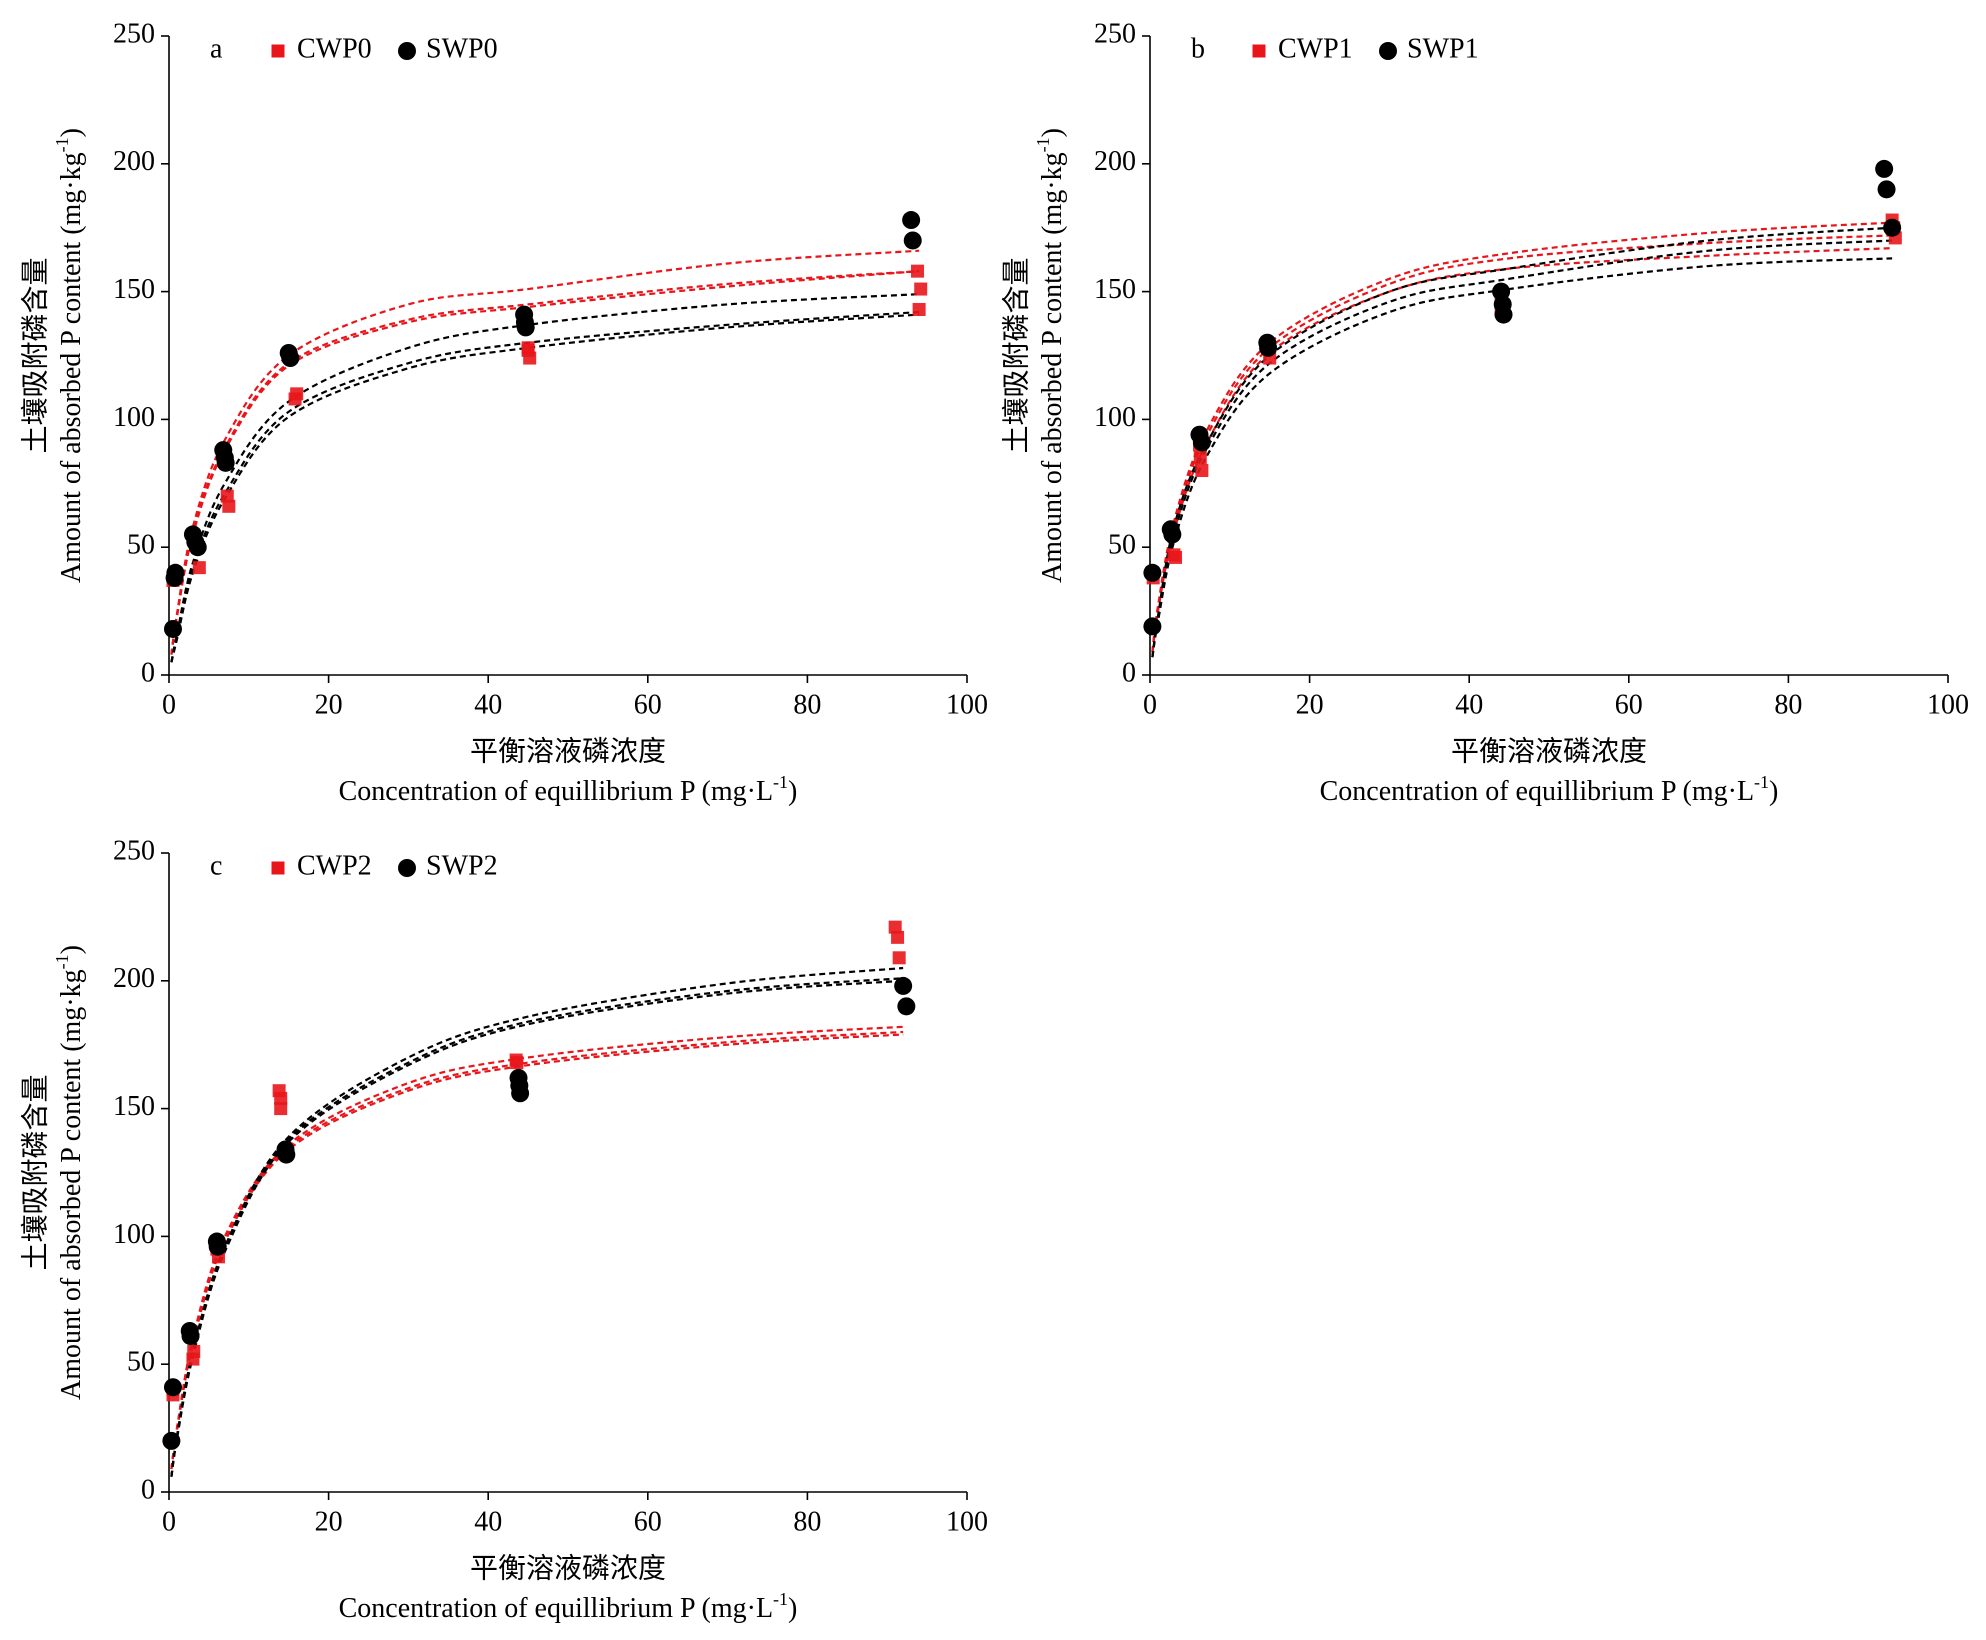 The height and width of the screenshot is (1640, 1986). What do you see at coordinates (334, 865) in the screenshot?
I see `legend-label: CWP2` at bounding box center [334, 865].